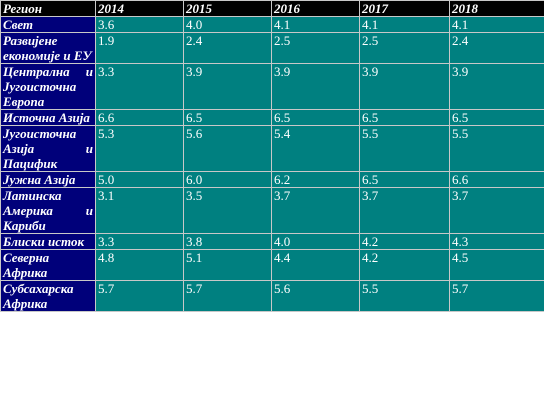  What do you see at coordinates (48, 179) in the screenshot?
I see `region-cell: Јужна Азија` at bounding box center [48, 179].